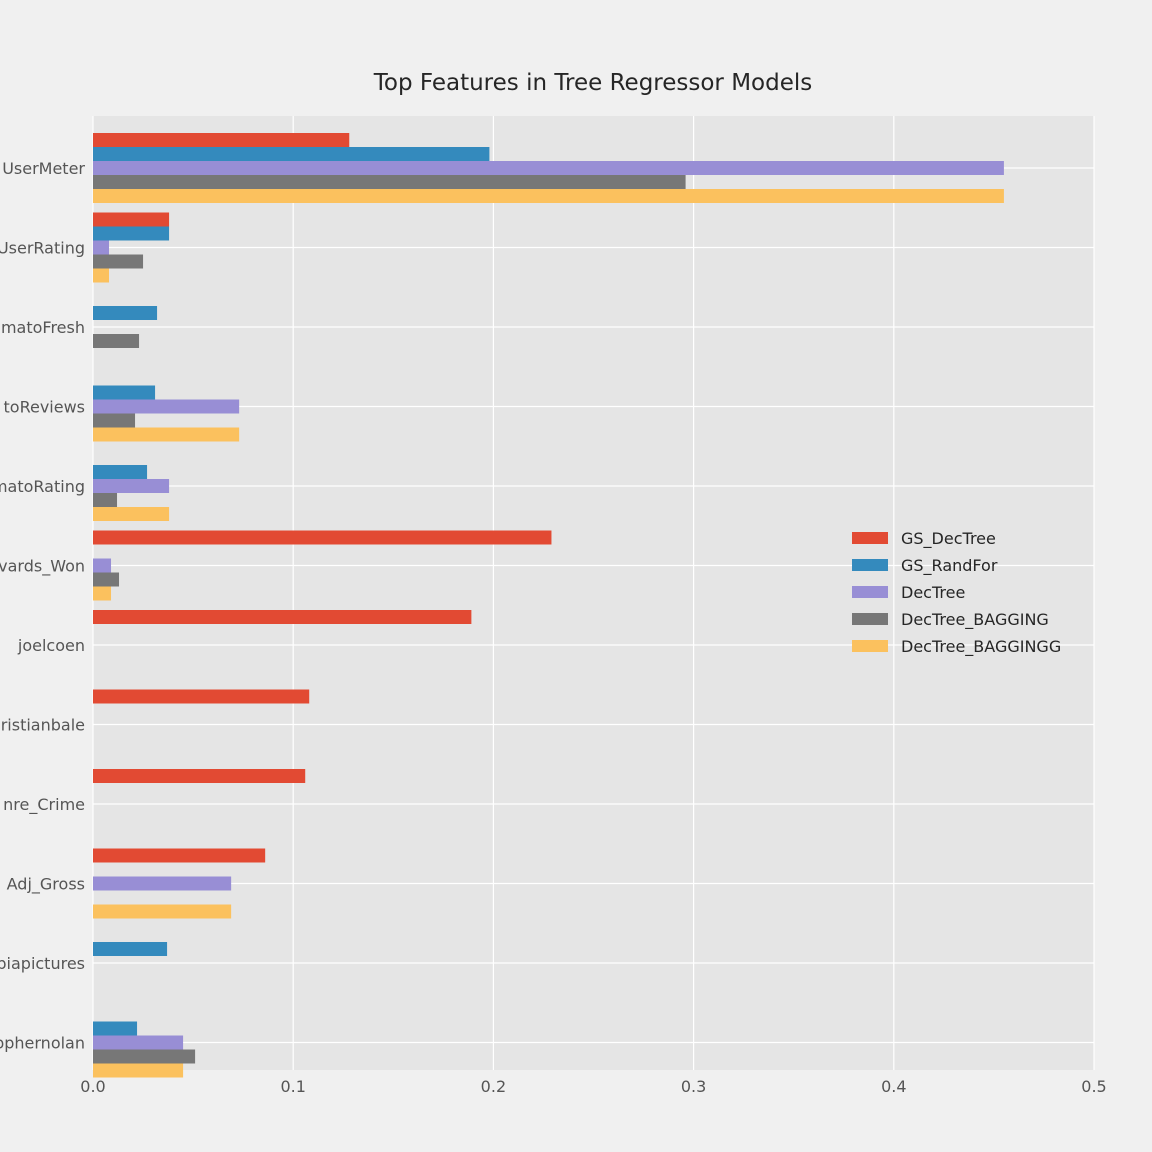  I want to click on bar-DecTree-pphernolan, so click(138, 1042).